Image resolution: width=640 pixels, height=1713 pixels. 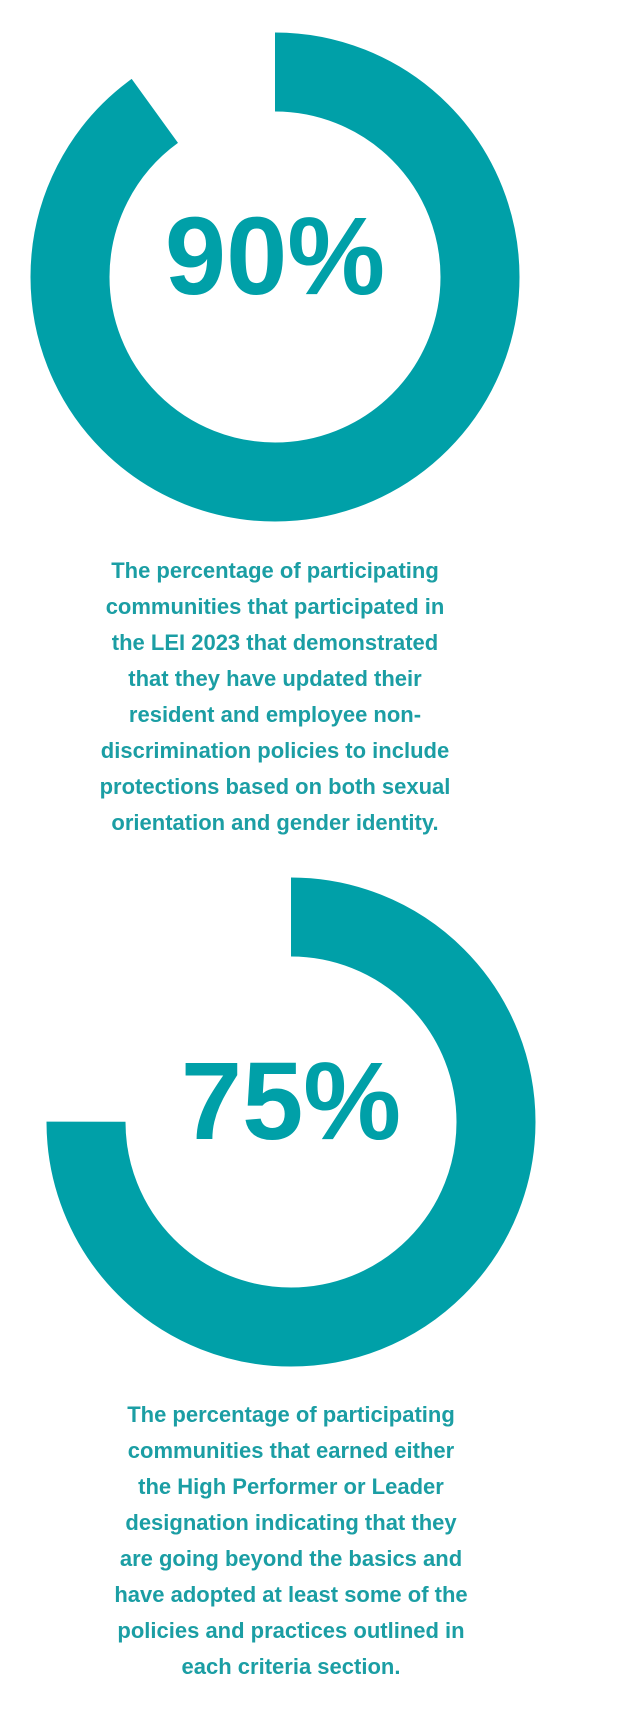 What do you see at coordinates (275, 642) in the screenshot?
I see `caption-line: the LEI 2023 that demonstrated` at bounding box center [275, 642].